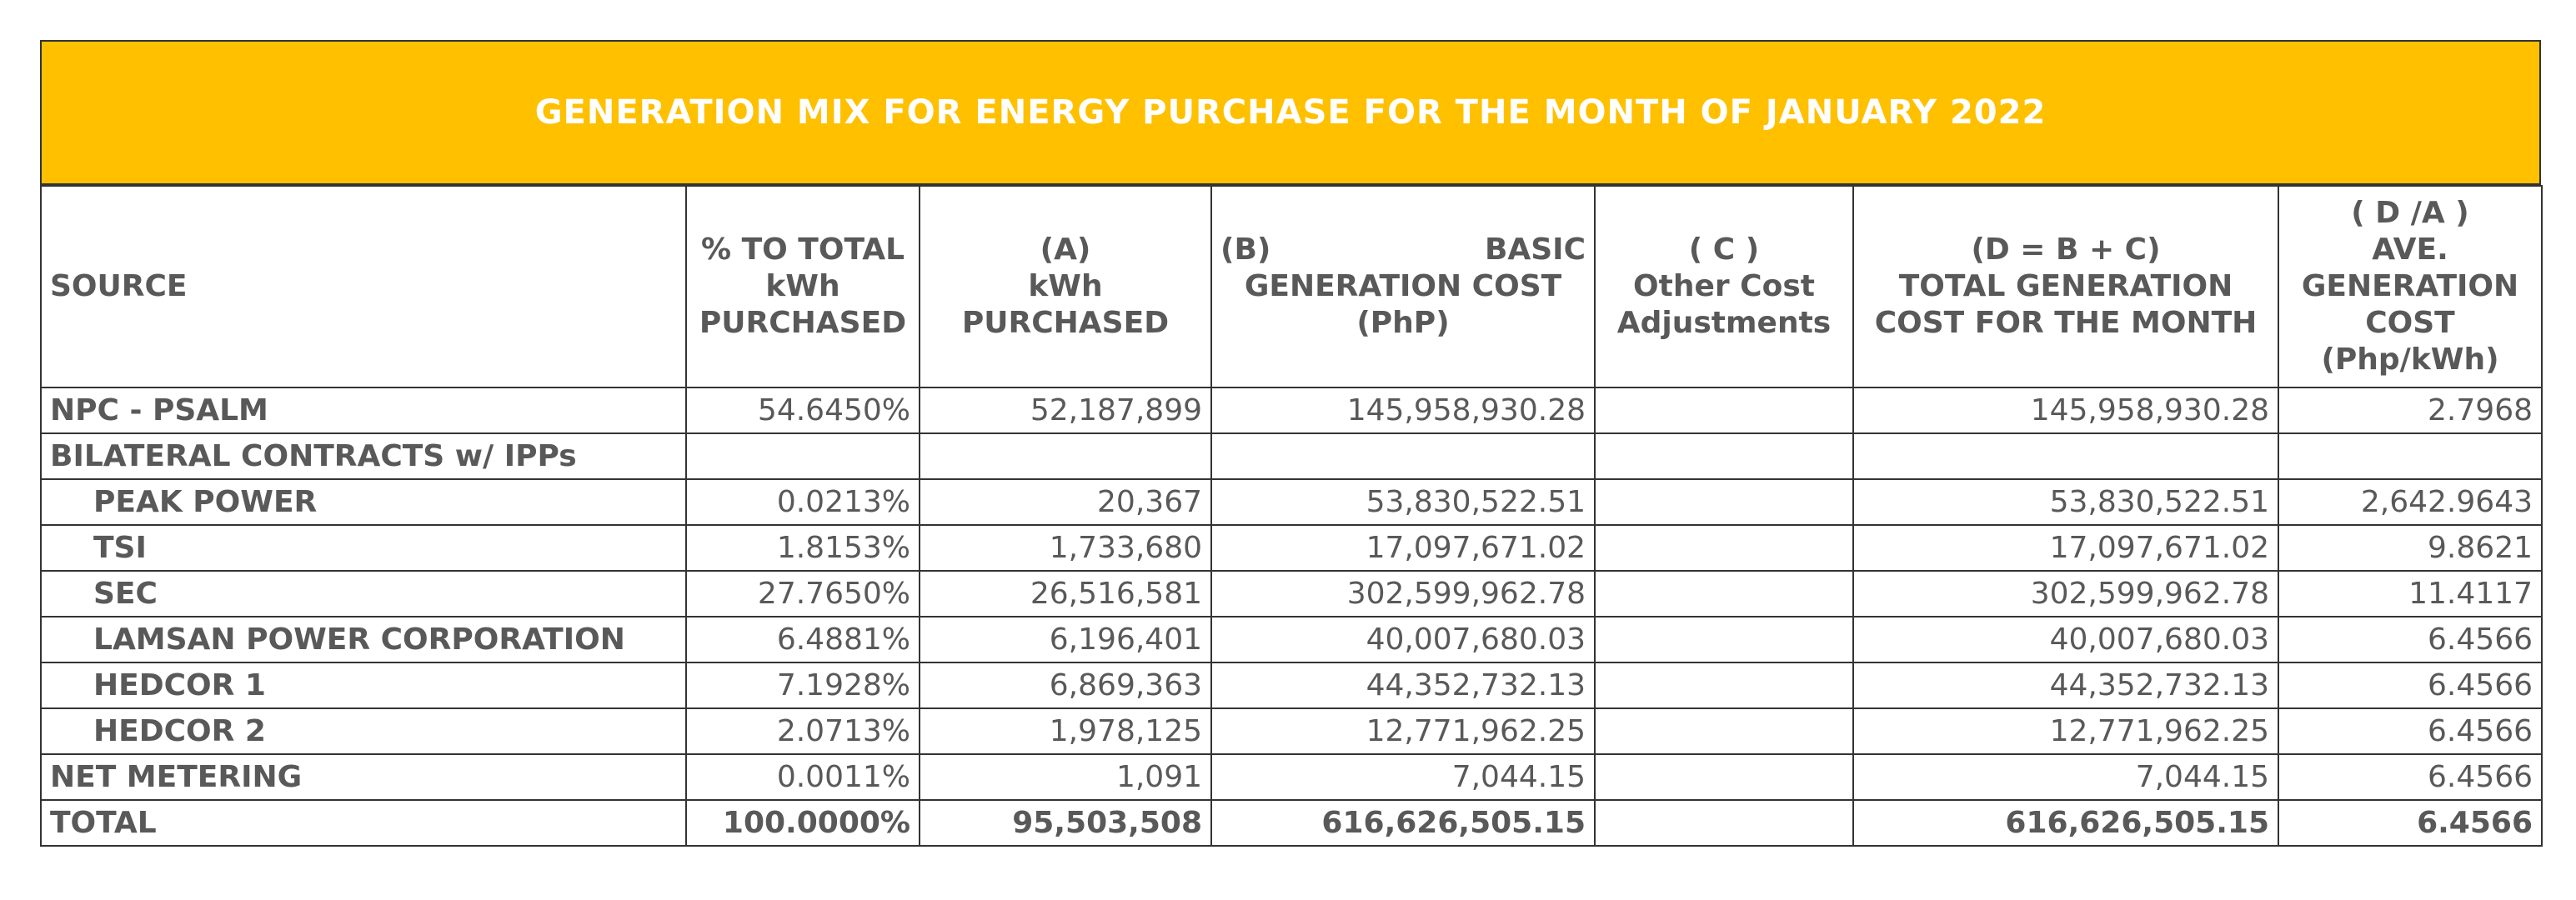 The image size is (2576, 900). I want to click on cell-pct: 0.0213%, so click(802, 502).